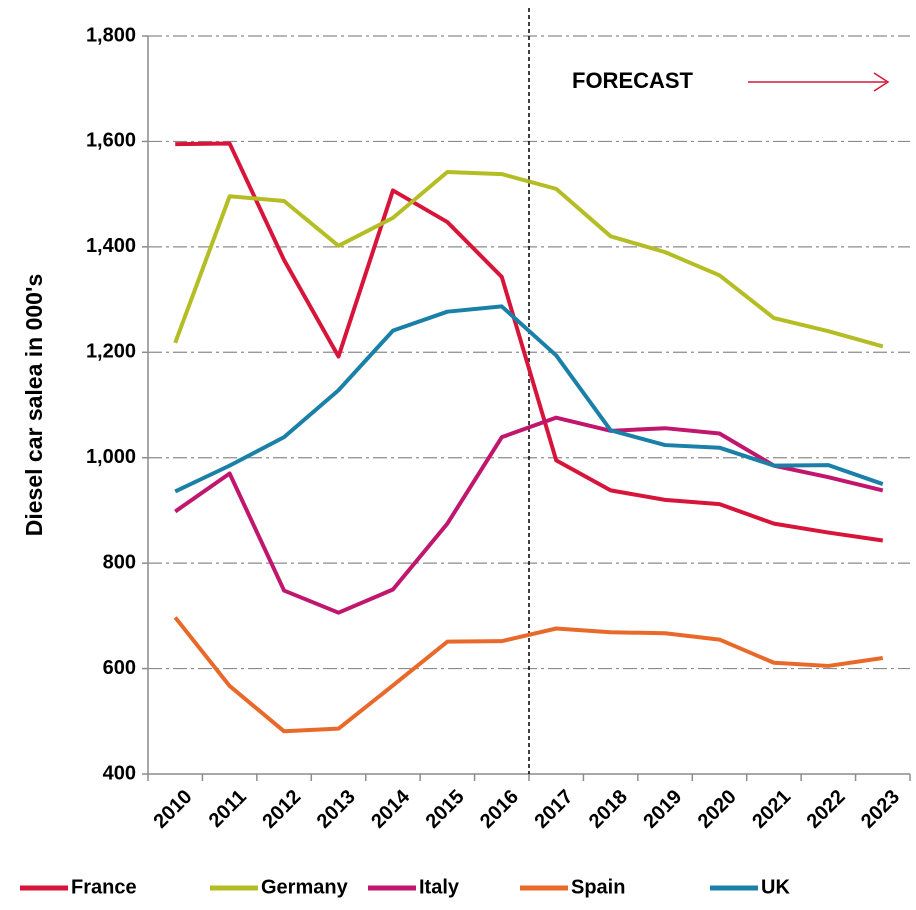 This screenshot has width=916, height=910. I want to click on x-tick-label: 2021, so click(771, 809).